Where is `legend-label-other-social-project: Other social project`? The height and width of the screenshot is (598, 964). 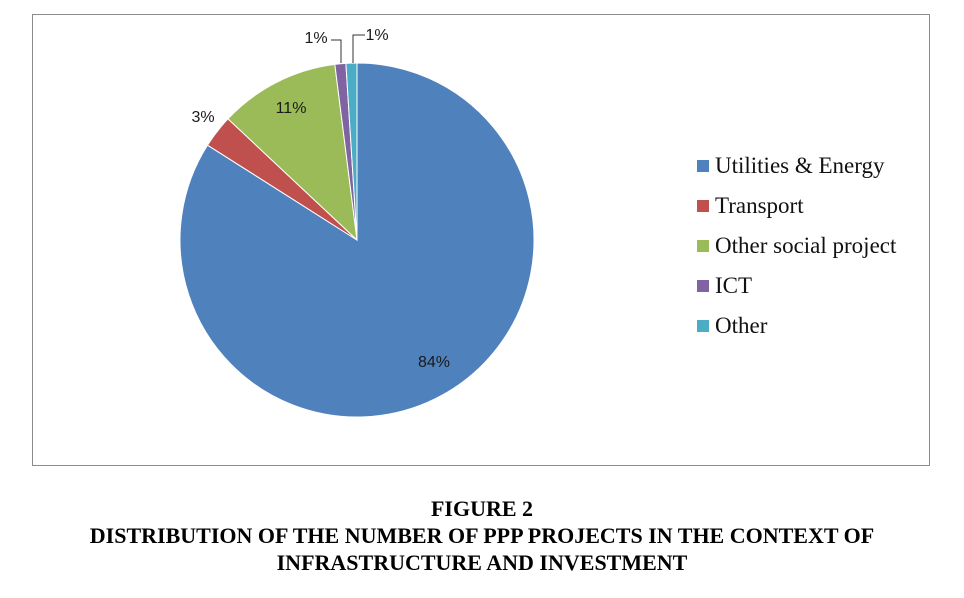
legend-label-other-social-project: Other social project is located at coordinates (806, 245).